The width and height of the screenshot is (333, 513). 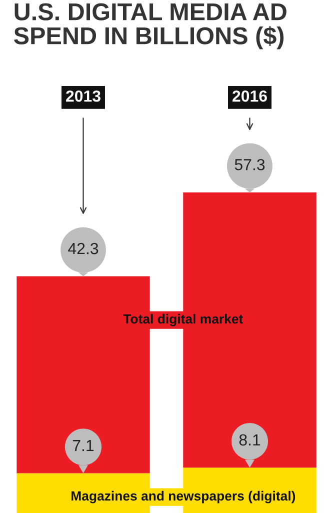 I want to click on x-tick-label: 2013, so click(x=83, y=96).